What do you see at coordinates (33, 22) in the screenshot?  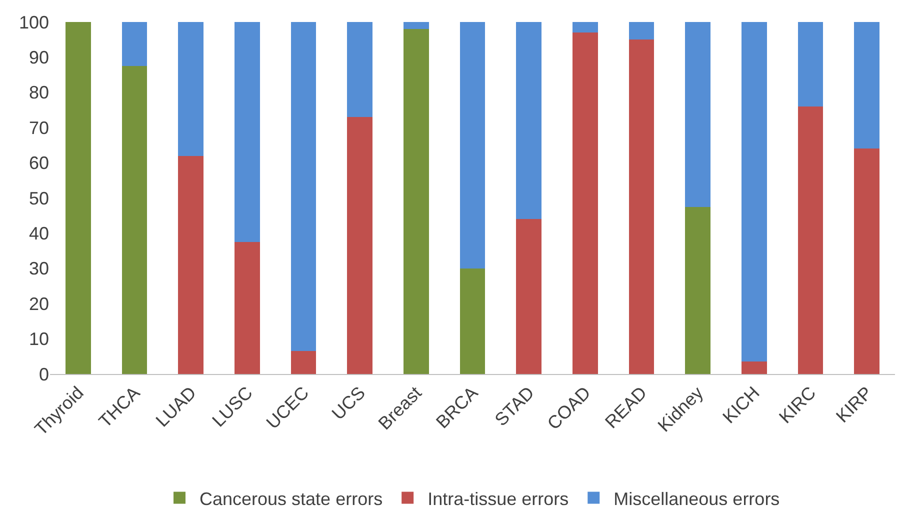 I see `y-tick-label: 100` at bounding box center [33, 22].